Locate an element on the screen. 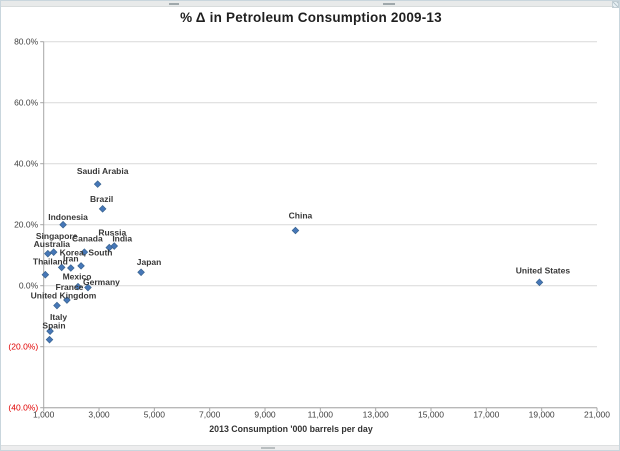 The image size is (620, 451). data-point-unlabeled is located at coordinates (61, 267).